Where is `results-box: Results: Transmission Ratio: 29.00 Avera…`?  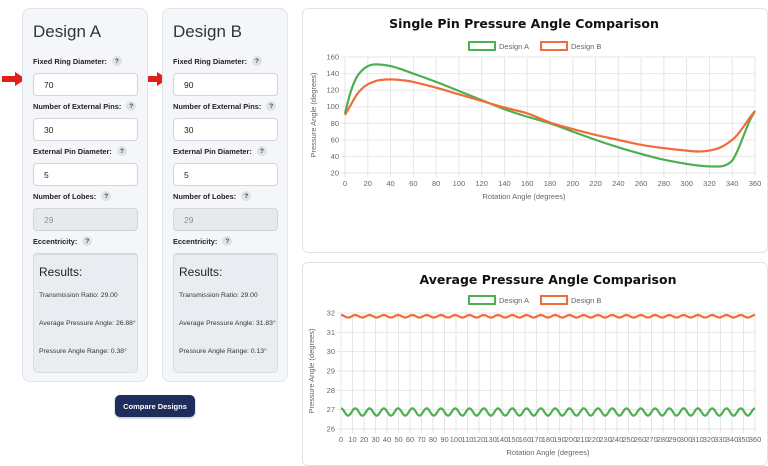 results-box: Results: Transmission Ratio: 29.00 Avera… is located at coordinates (225, 313).